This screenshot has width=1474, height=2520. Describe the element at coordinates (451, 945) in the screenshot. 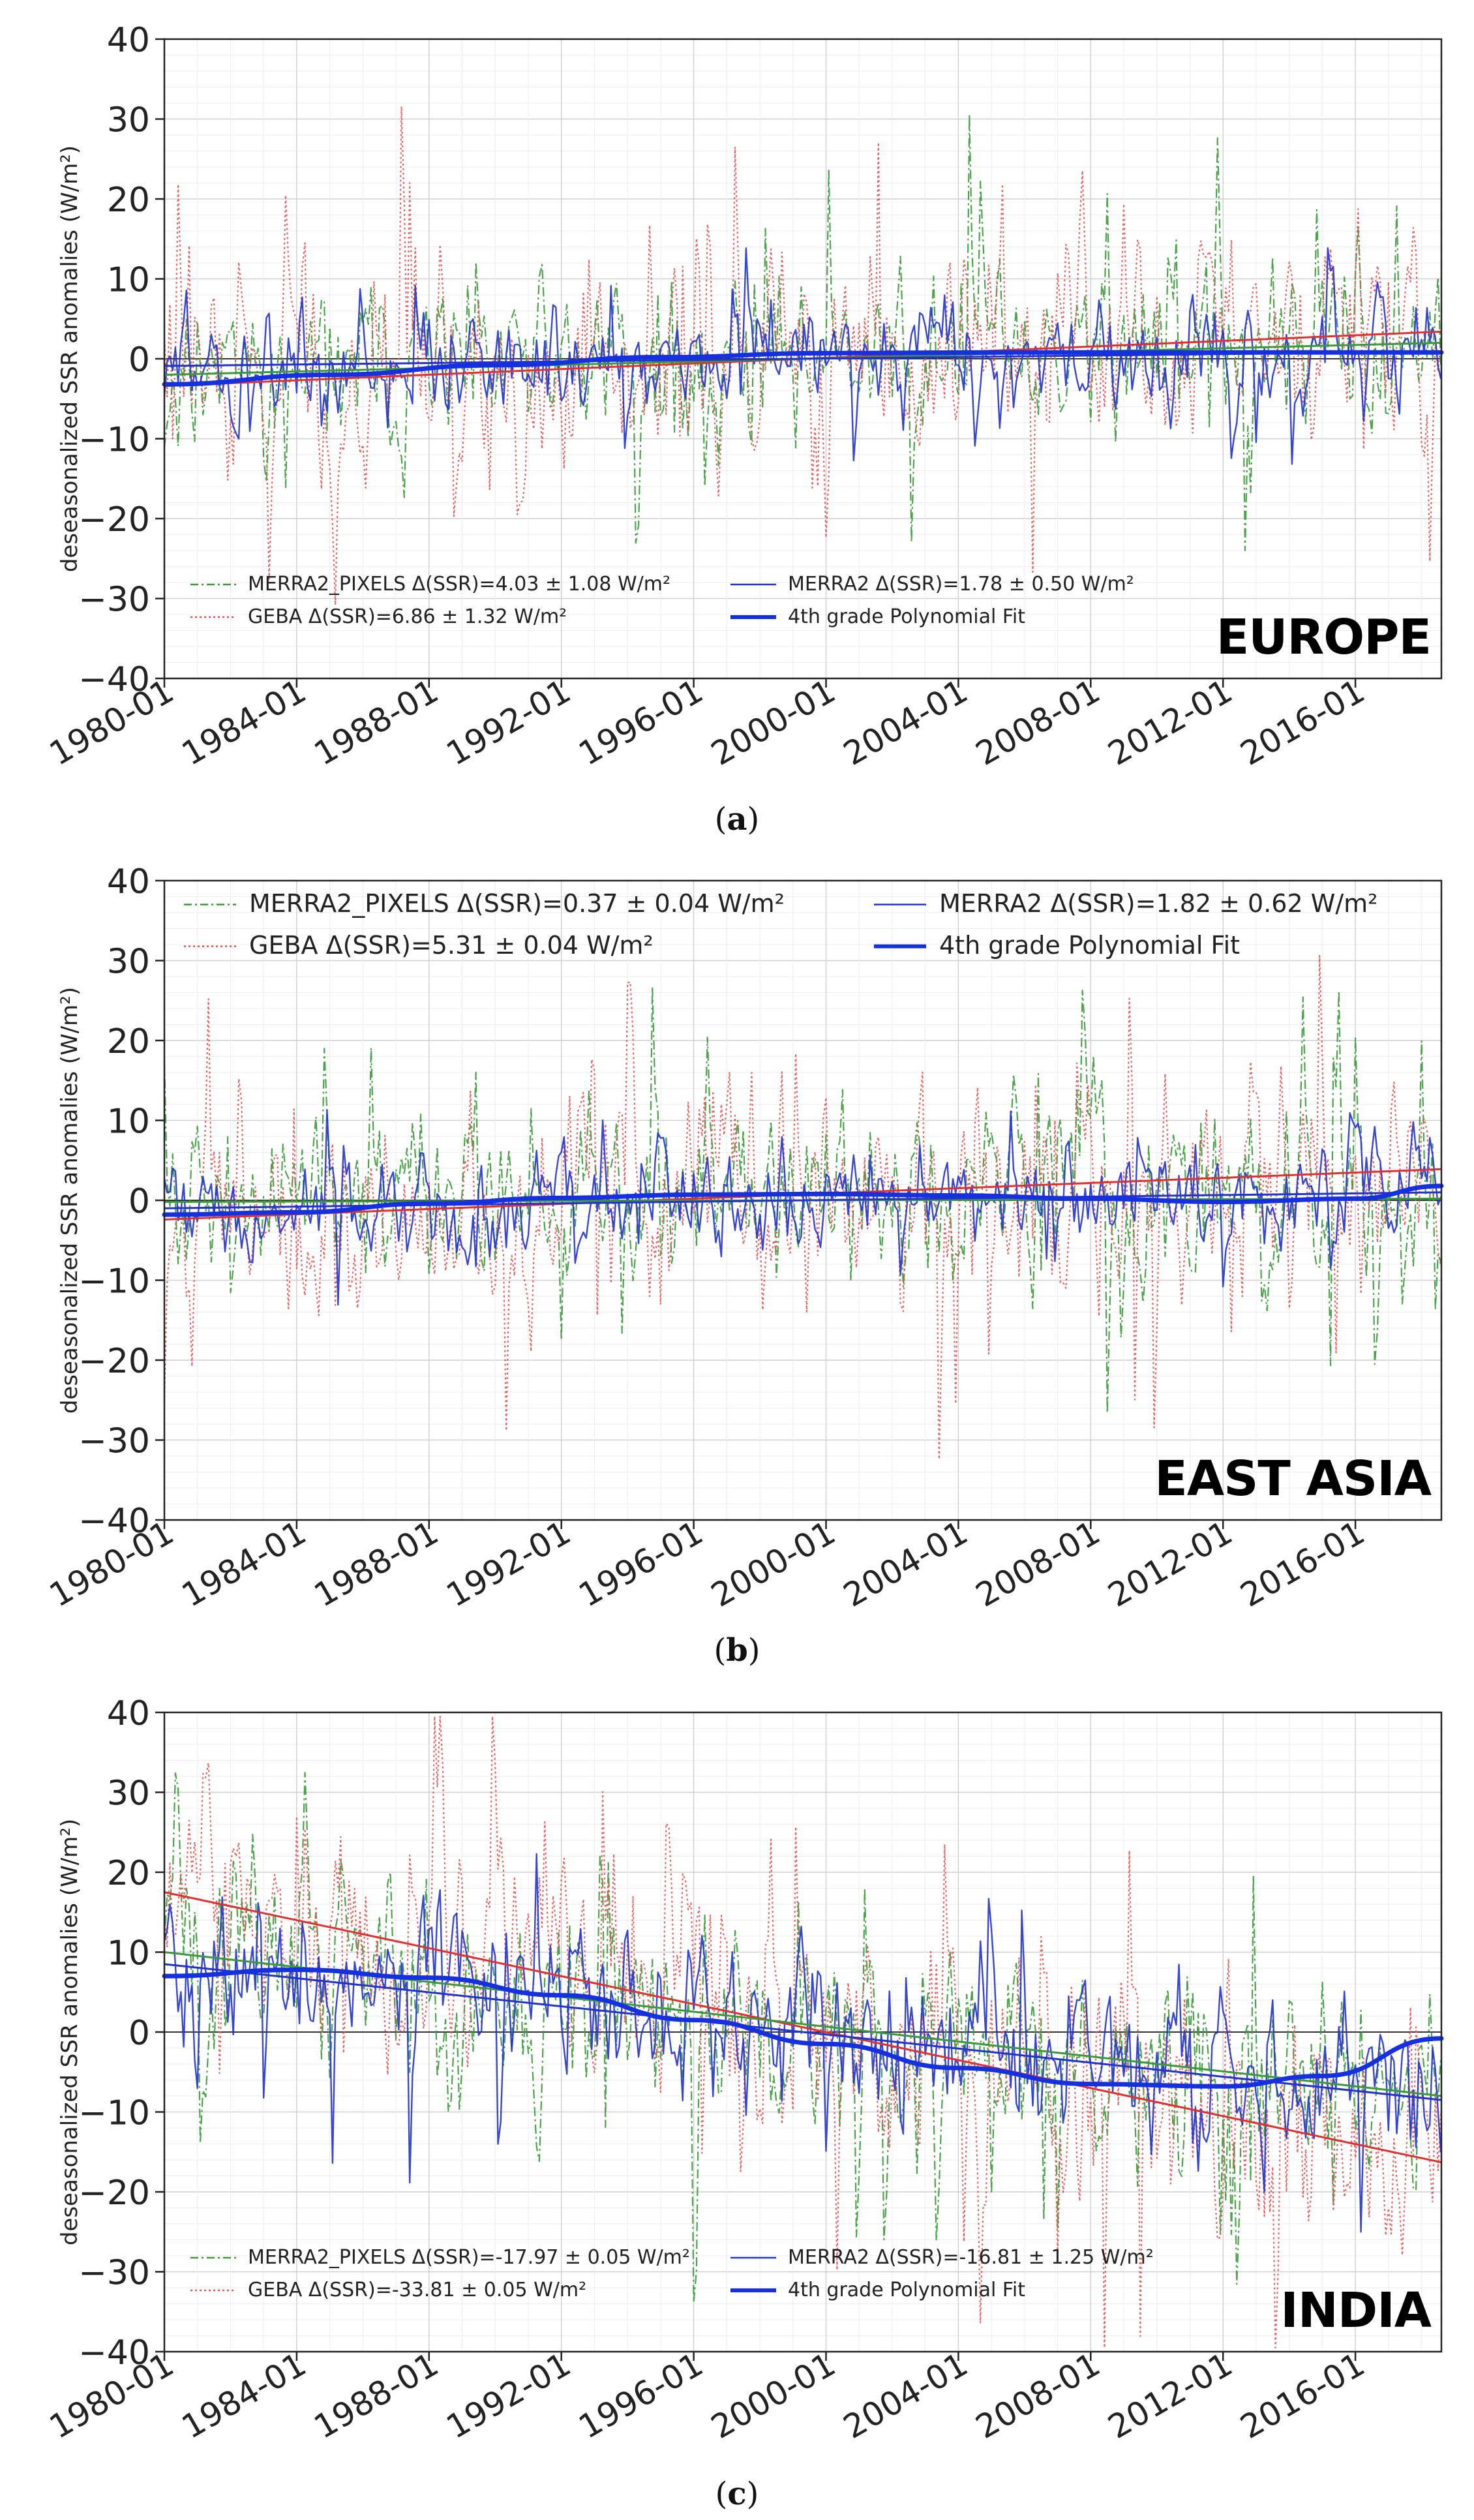

I see `legend-label-1: GEBA Δ(SSR)=5.31 ± 0.04 W/m²` at that location.